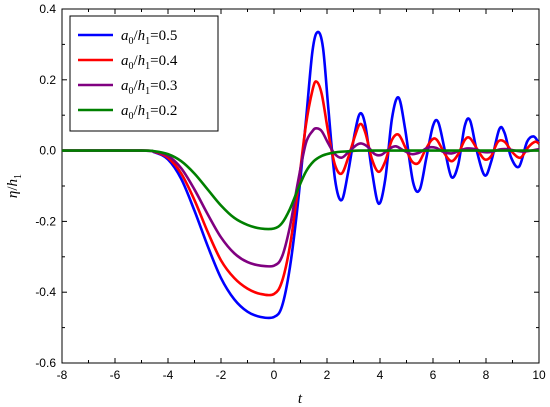 Image resolution: width=550 pixels, height=407 pixels. I want to click on y-axis-label-numerator: η, so click(13, 194).